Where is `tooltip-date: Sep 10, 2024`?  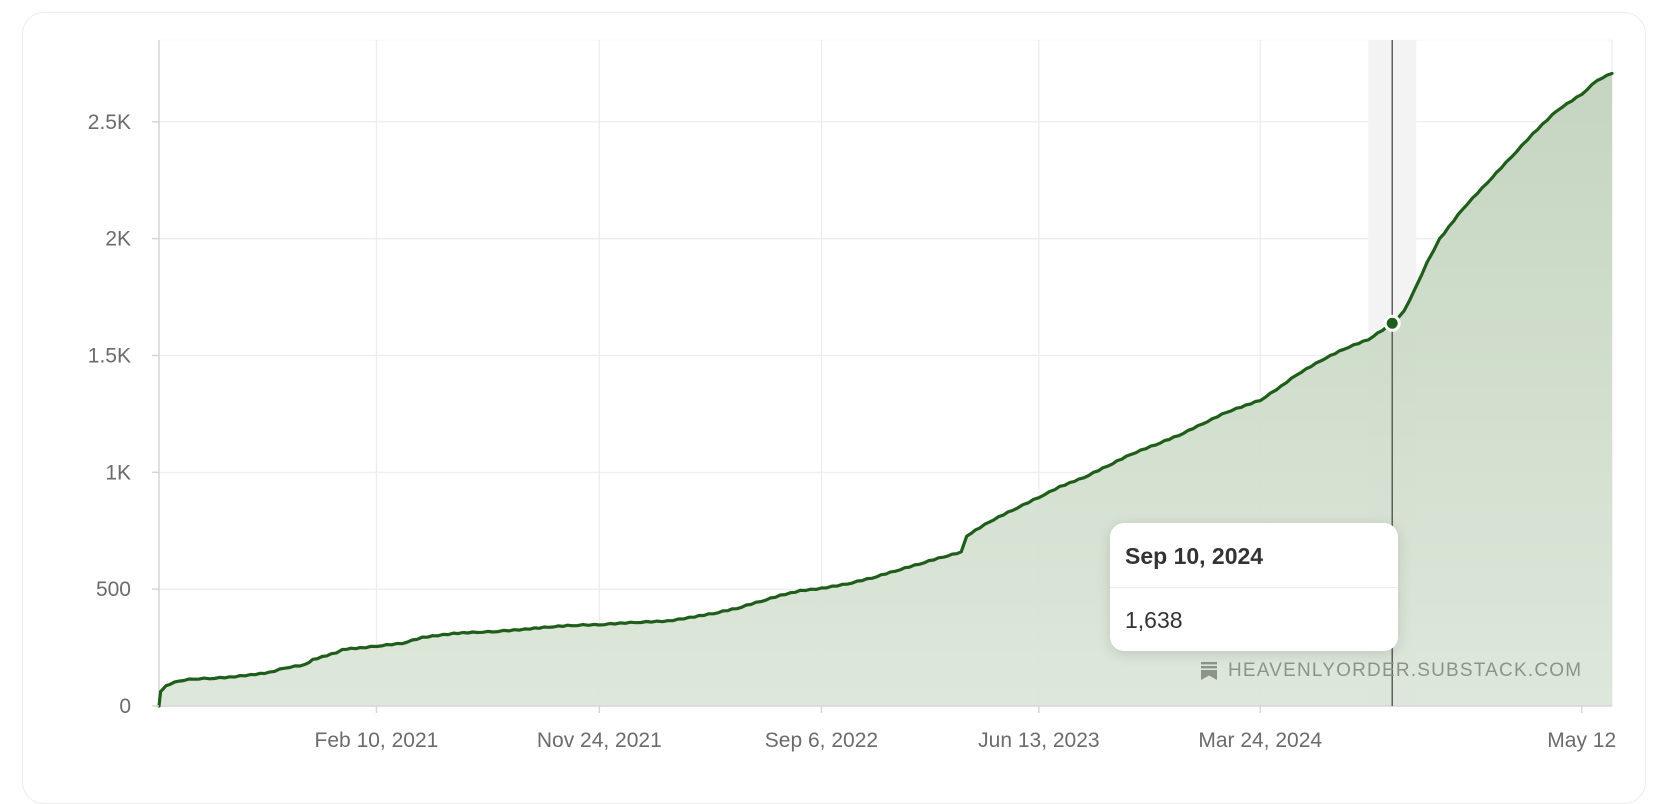
tooltip-date: Sep 10, 2024 is located at coordinates (1194, 556).